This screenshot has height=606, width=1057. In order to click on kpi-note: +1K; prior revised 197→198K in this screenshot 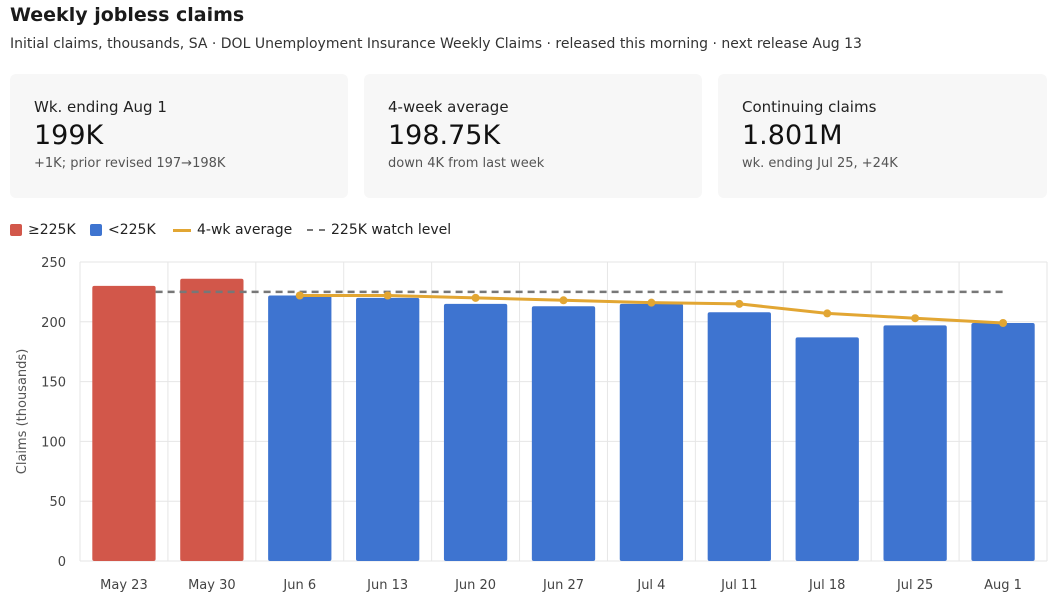, I will do `click(130, 163)`.